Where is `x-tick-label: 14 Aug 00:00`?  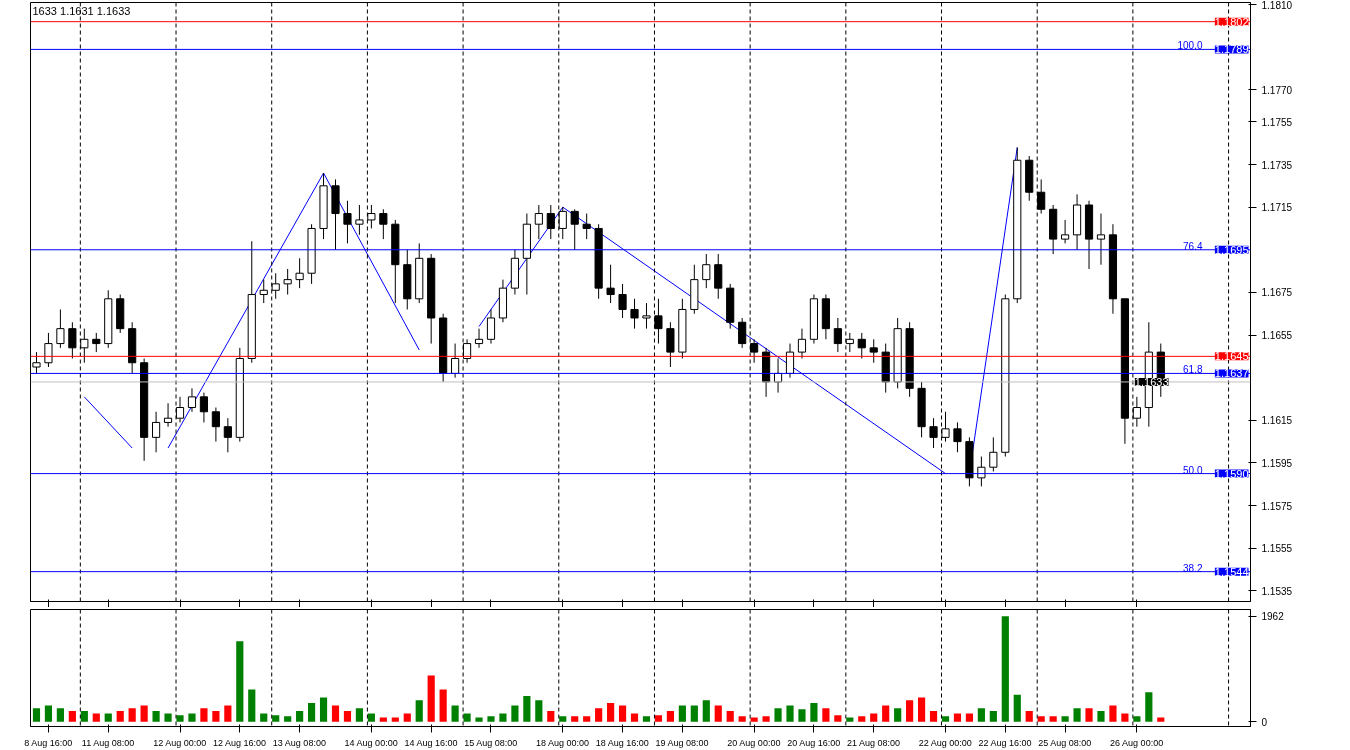
x-tick-label: 14 Aug 00:00 is located at coordinates (371, 742).